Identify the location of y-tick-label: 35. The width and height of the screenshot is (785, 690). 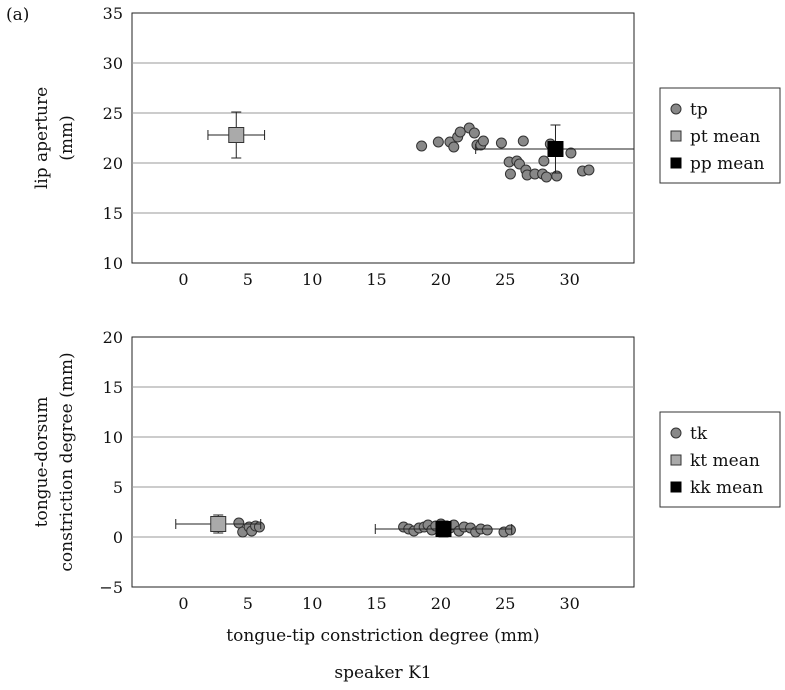
(113, 13).